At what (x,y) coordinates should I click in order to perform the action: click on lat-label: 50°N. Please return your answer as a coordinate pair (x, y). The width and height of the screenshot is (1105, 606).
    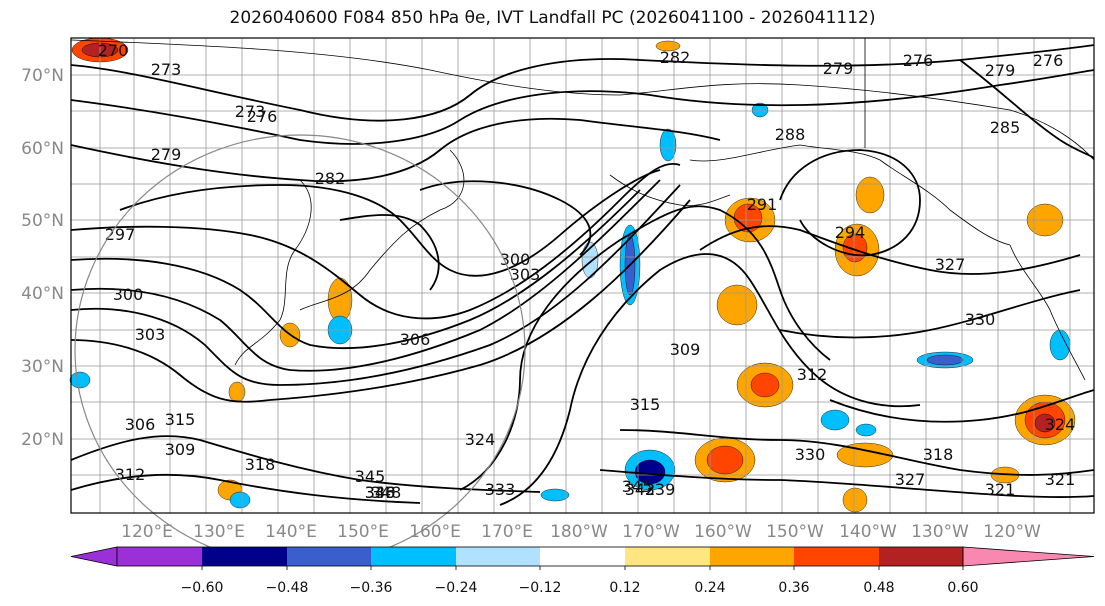
    Looking at the image, I should click on (42, 221).